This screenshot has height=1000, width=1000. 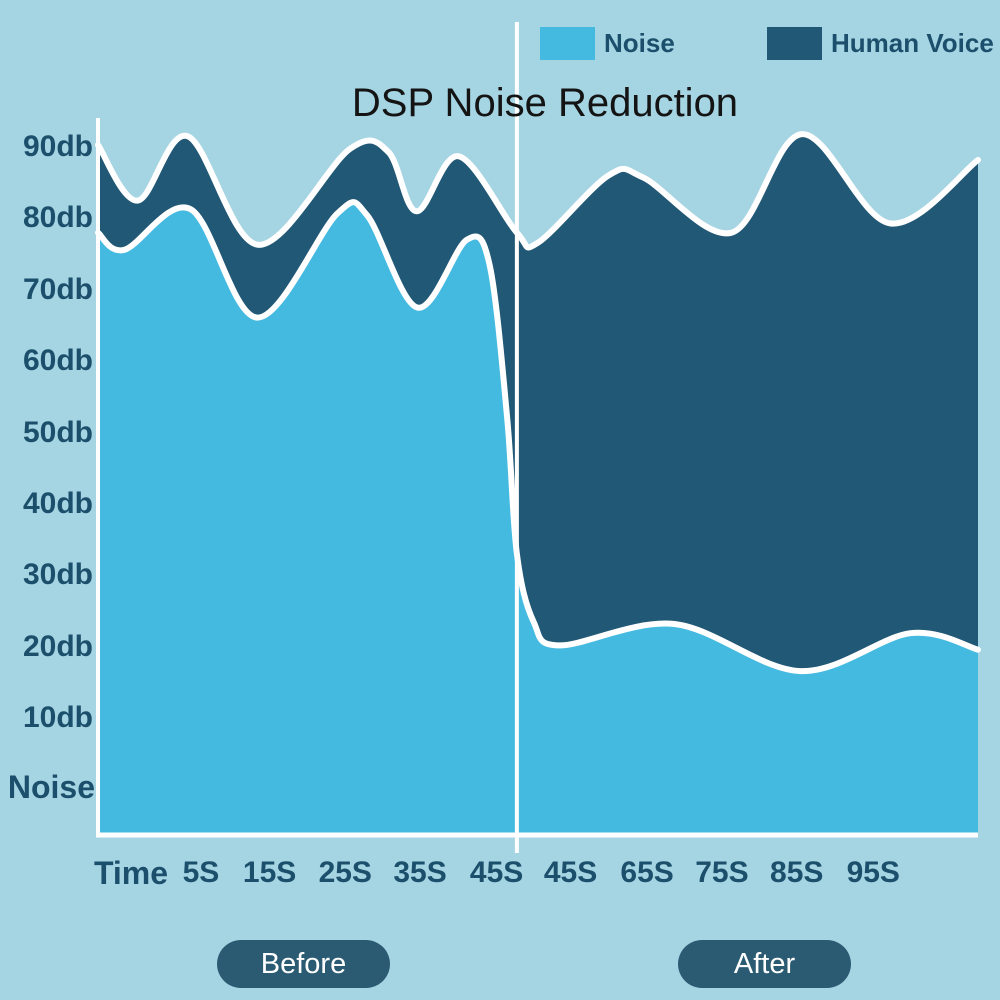 What do you see at coordinates (639, 43) in the screenshot?
I see `legend-label-noise: Noise` at bounding box center [639, 43].